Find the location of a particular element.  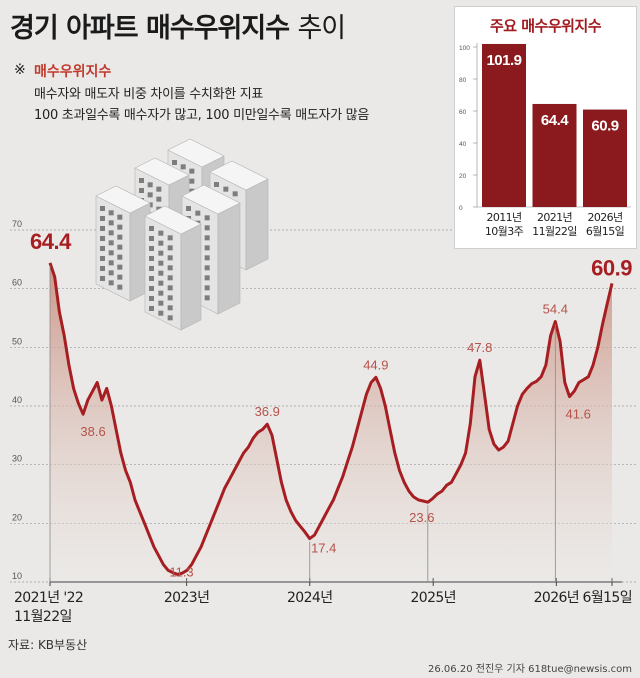

data-label: 44.9 is located at coordinates (375, 364).